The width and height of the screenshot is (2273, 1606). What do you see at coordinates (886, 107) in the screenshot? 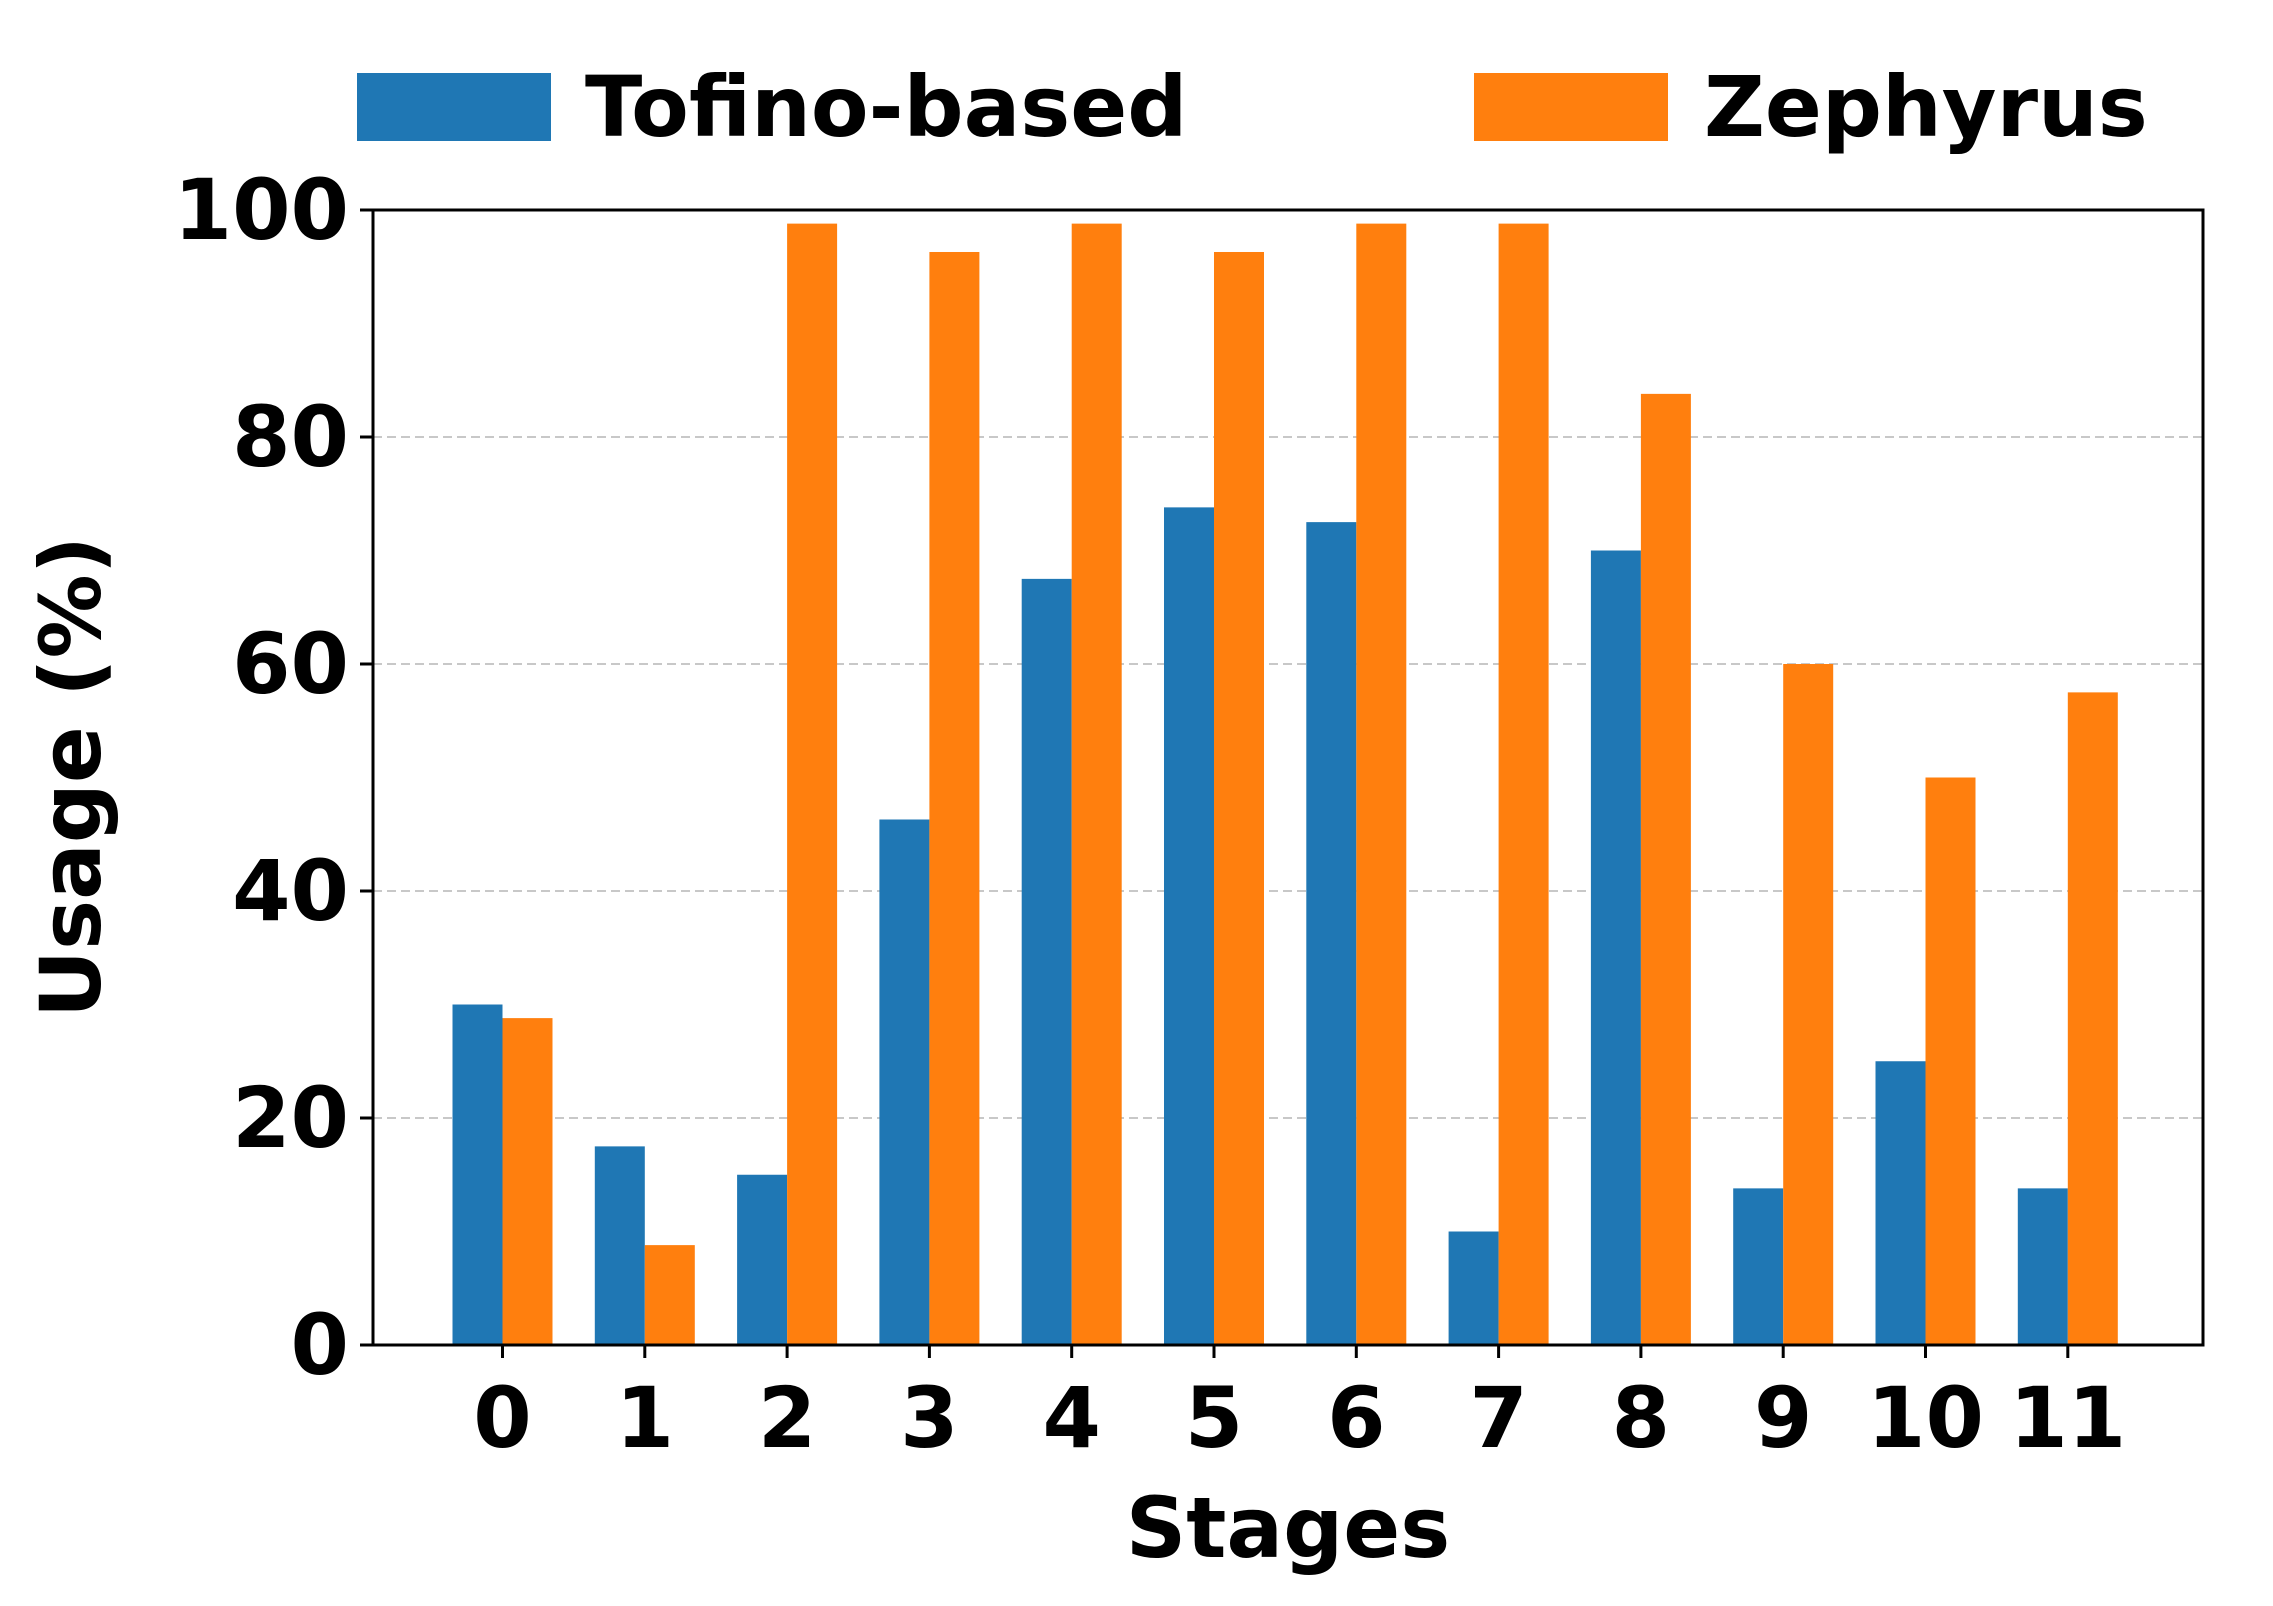
I see `legend-label-tofino: Tofino-based` at bounding box center [886, 107].